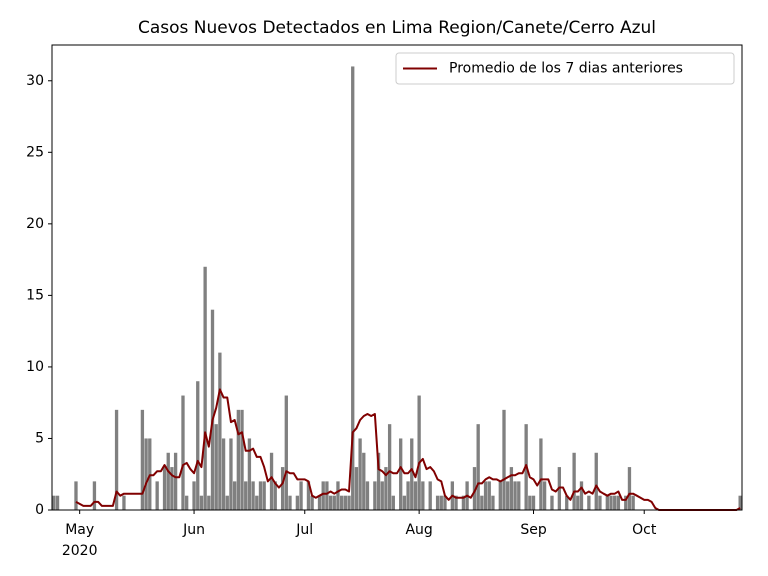 Image resolution: width=768 pixels, height=576 pixels. I want to click on legend-label: Promedio de los 7 dias anteriores, so click(566, 69).